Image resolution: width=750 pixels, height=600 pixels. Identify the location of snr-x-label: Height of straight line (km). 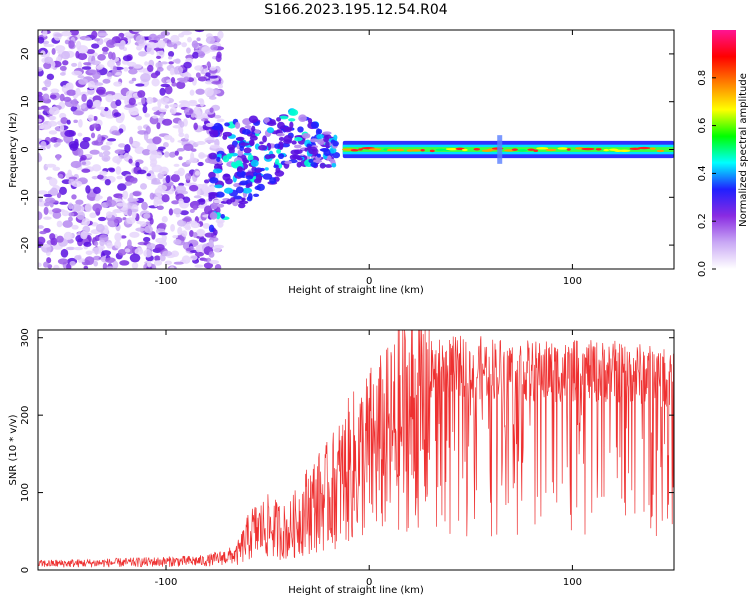
(356, 590).